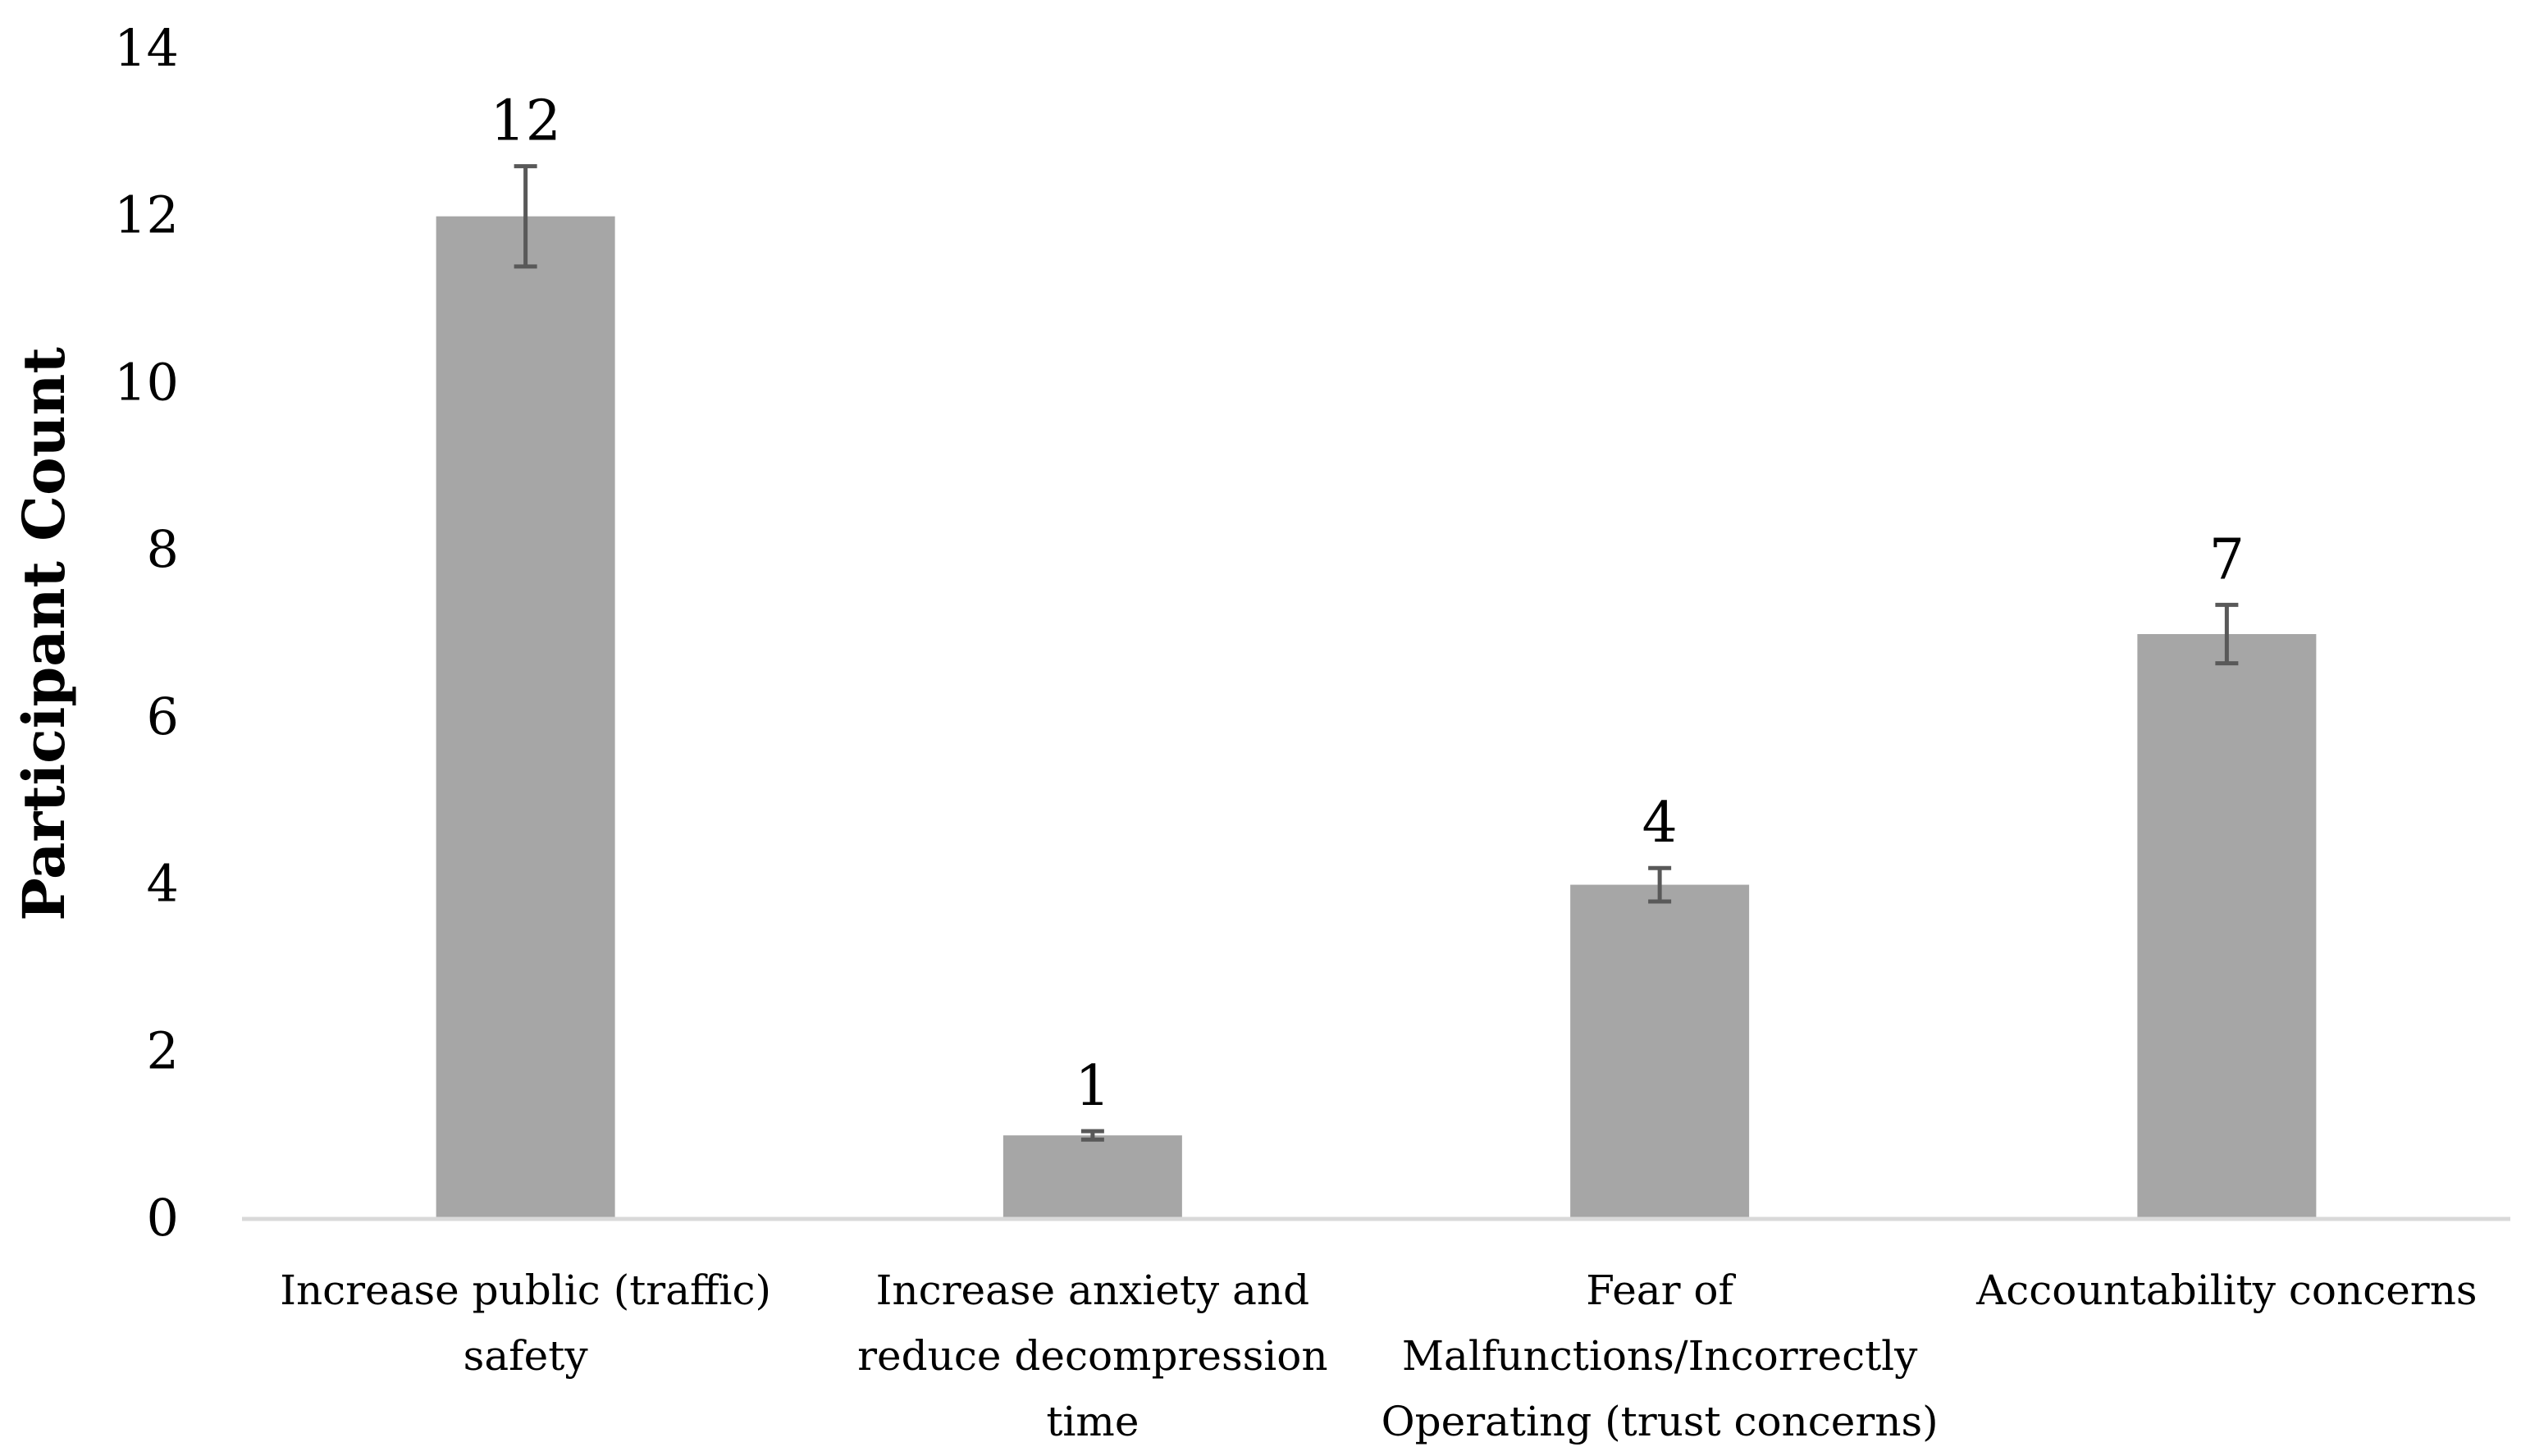  Describe the element at coordinates (1092, 1356) in the screenshot. I see `x-tick-label: reduce decompression` at that location.